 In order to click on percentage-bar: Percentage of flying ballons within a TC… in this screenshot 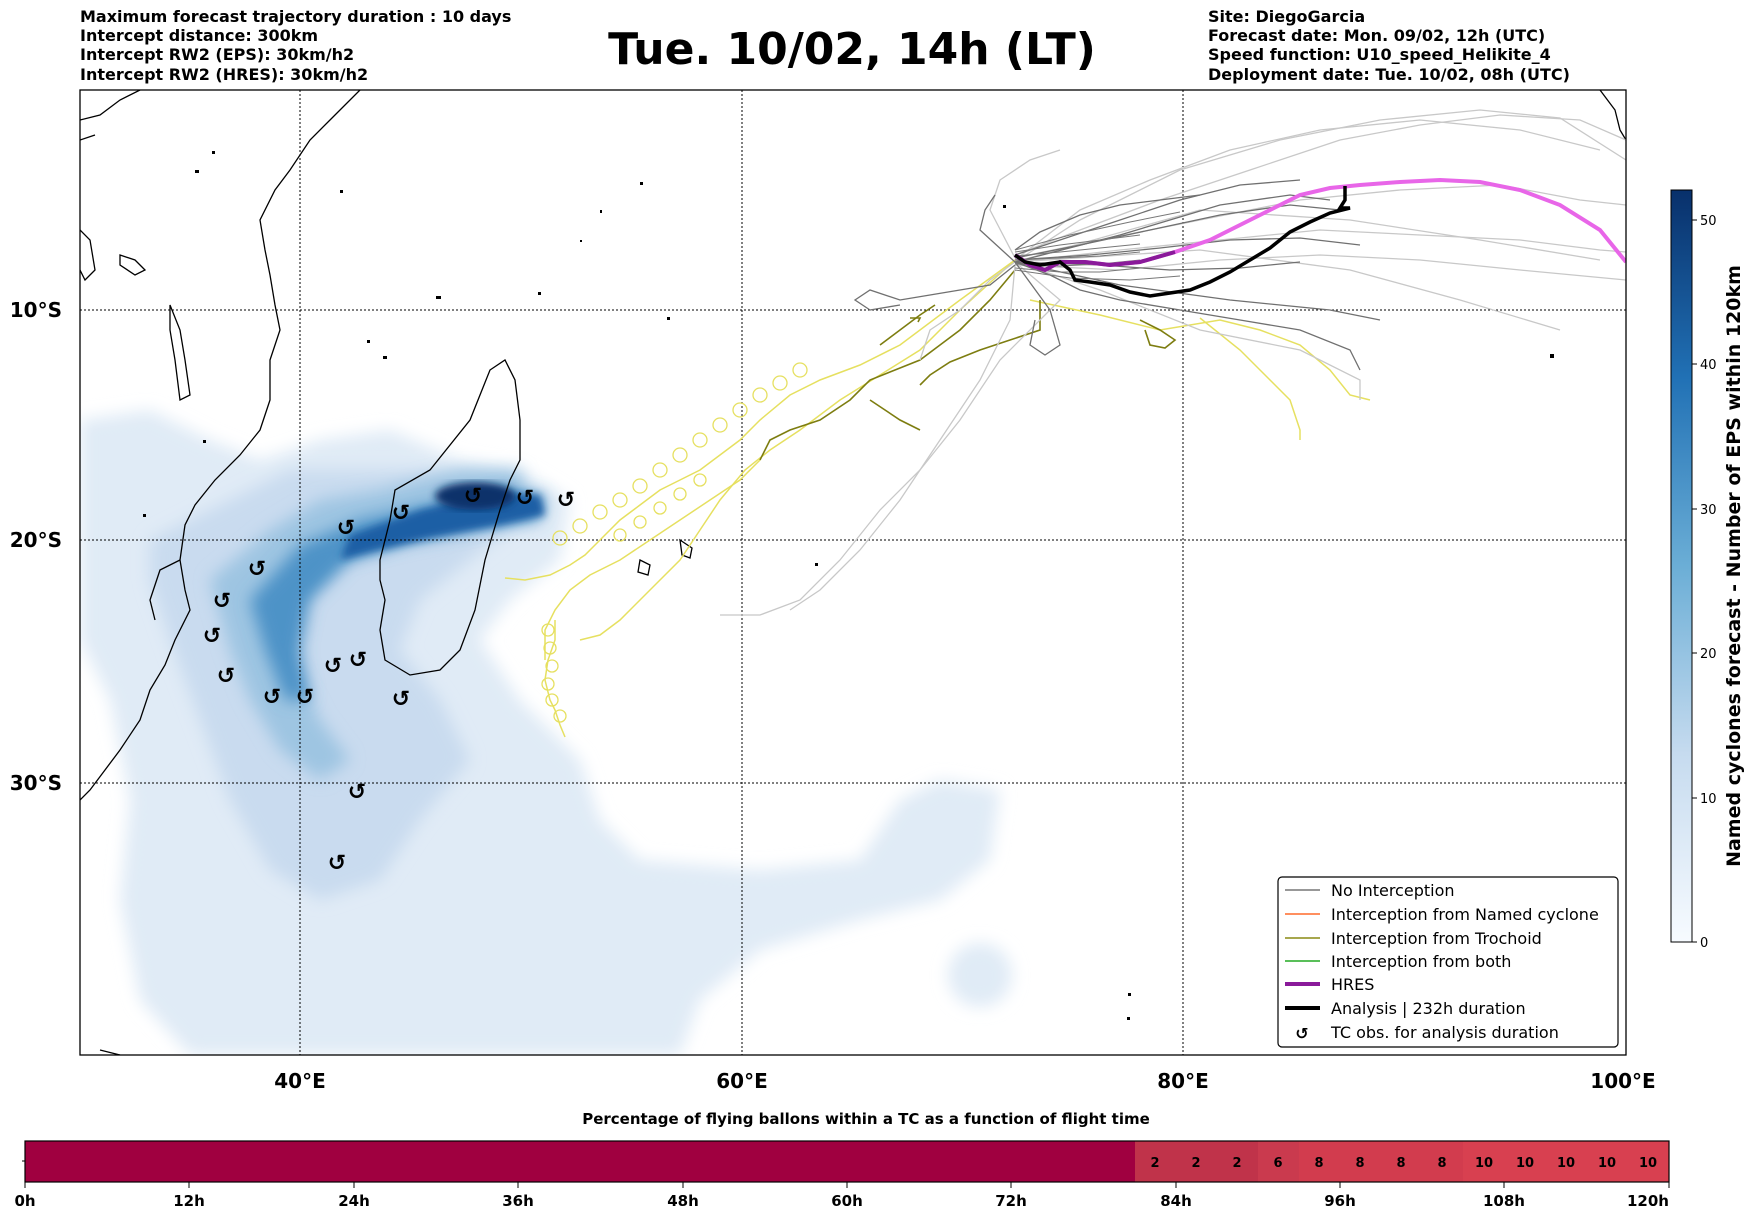, I will do `click(842, 1160)`.